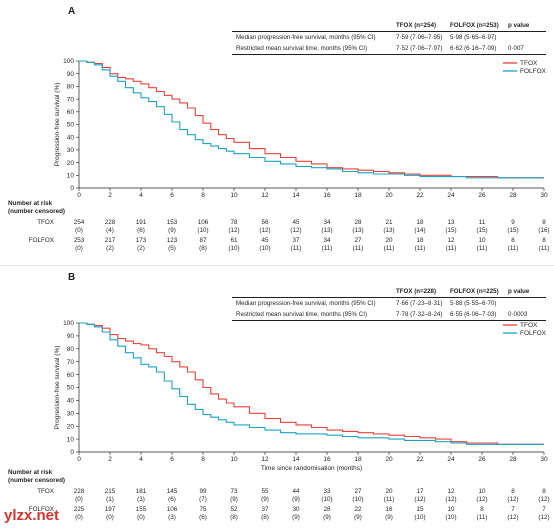  Describe the element at coordinates (265, 491) in the screenshot. I see `risk-cell: 55` at that location.